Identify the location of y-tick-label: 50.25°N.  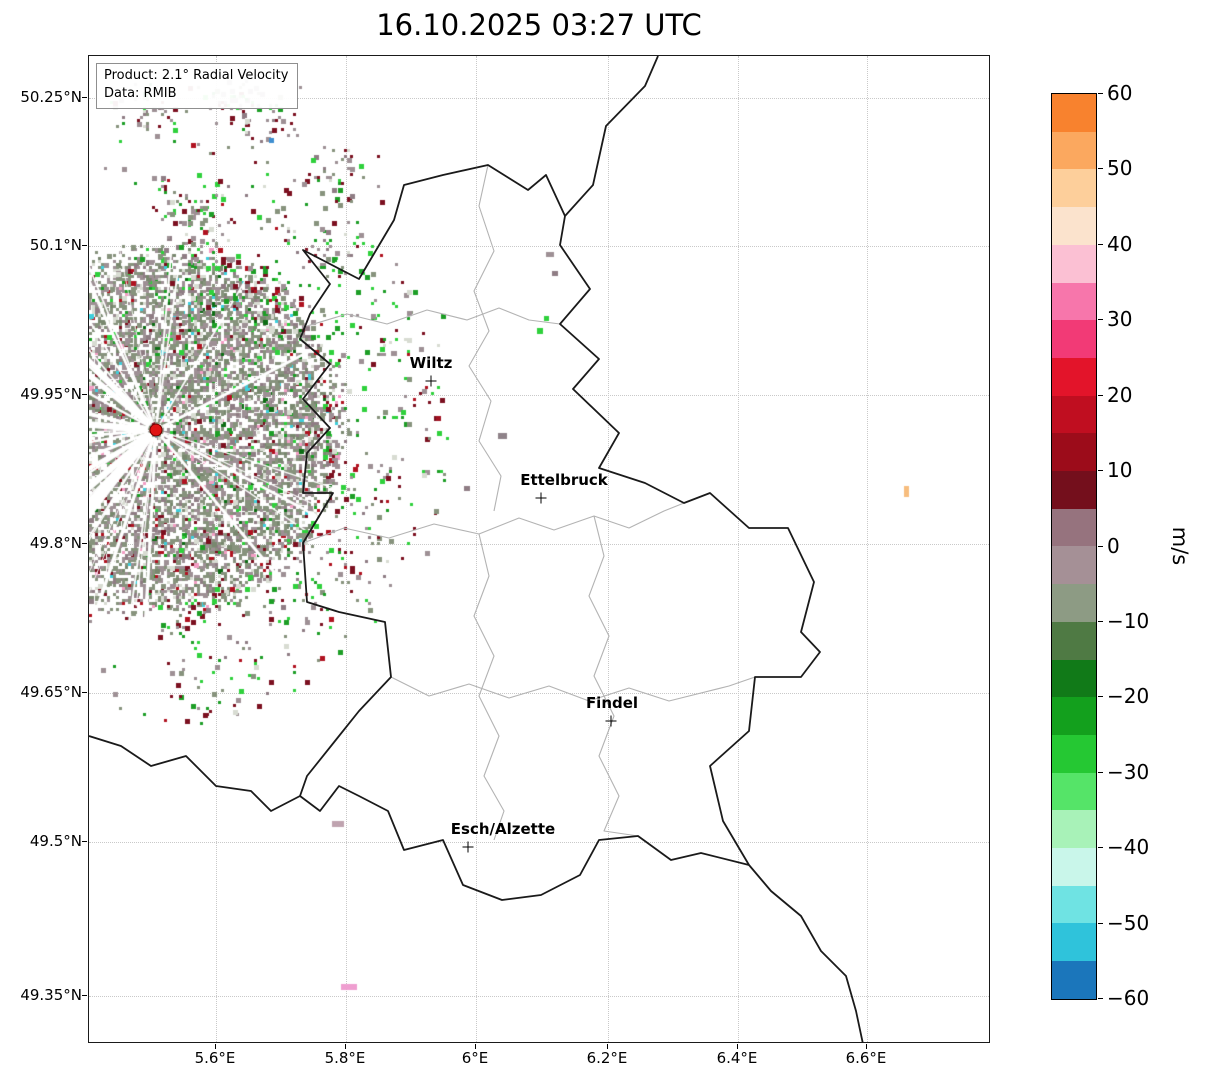
(51, 97).